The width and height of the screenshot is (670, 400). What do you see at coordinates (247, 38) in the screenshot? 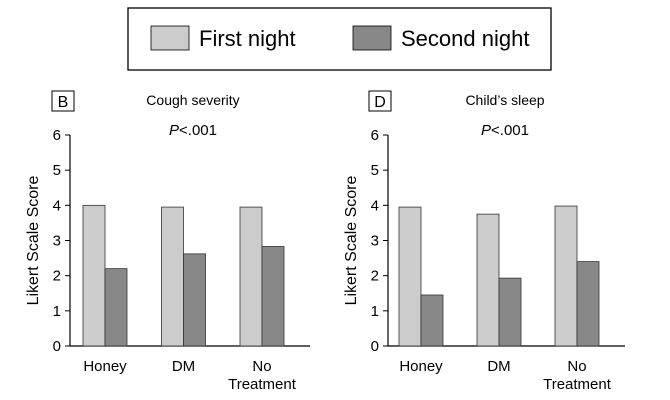
I see `legend-label-first-night: First night` at bounding box center [247, 38].